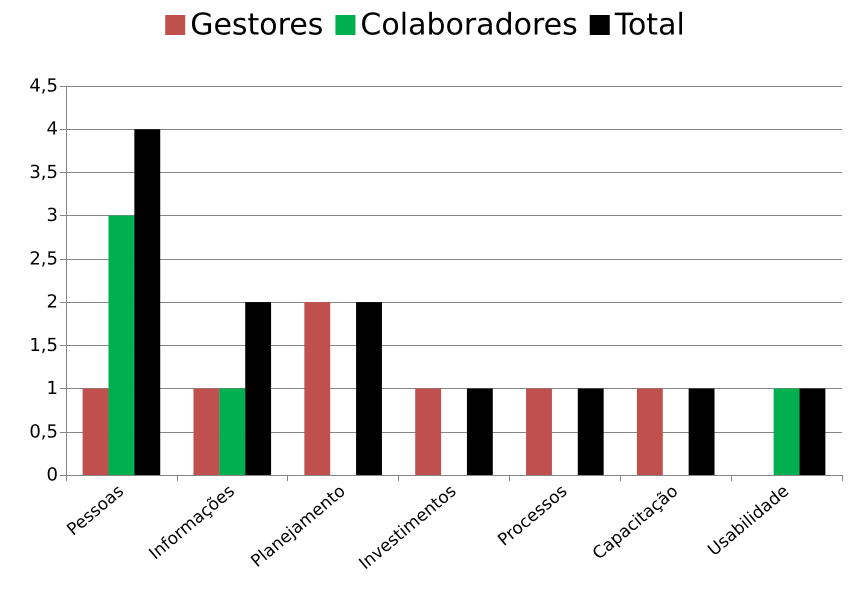  I want to click on y-tick-label: 1,5, so click(43, 345).